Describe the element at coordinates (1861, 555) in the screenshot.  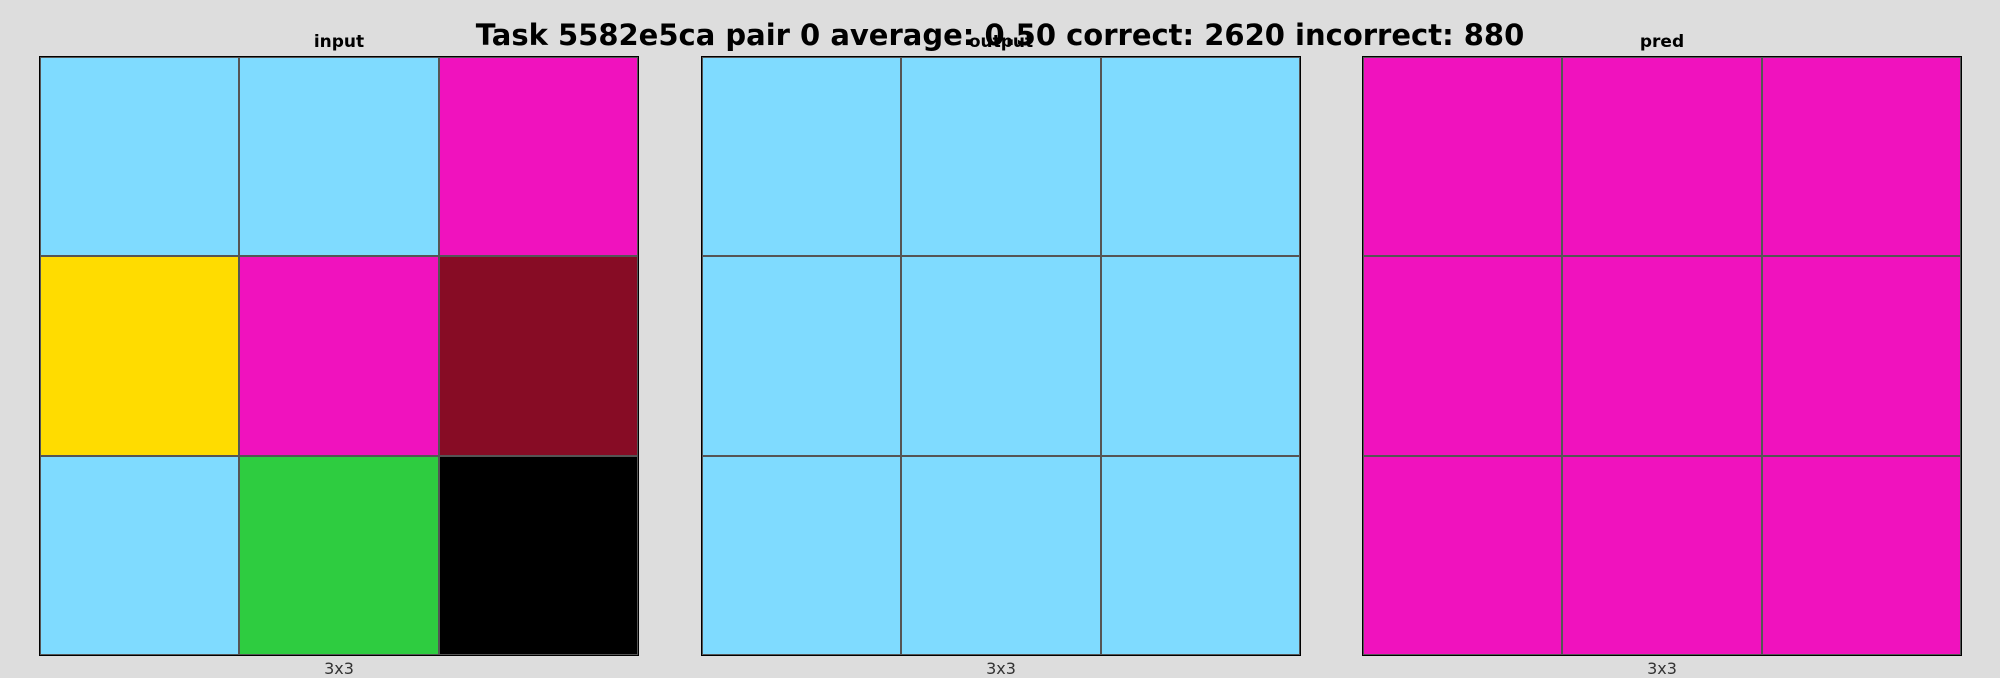
I see `pred-cell-r2-c2` at that location.